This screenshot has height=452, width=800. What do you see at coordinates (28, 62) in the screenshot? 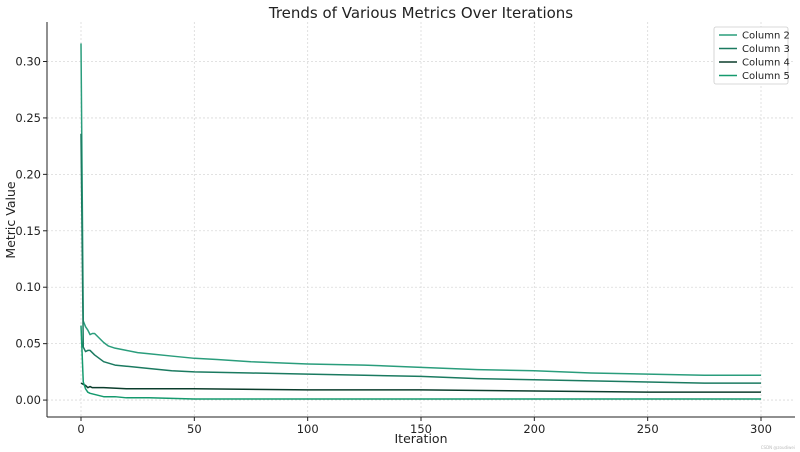
I see `y-tick-label: 0.30` at bounding box center [28, 62].